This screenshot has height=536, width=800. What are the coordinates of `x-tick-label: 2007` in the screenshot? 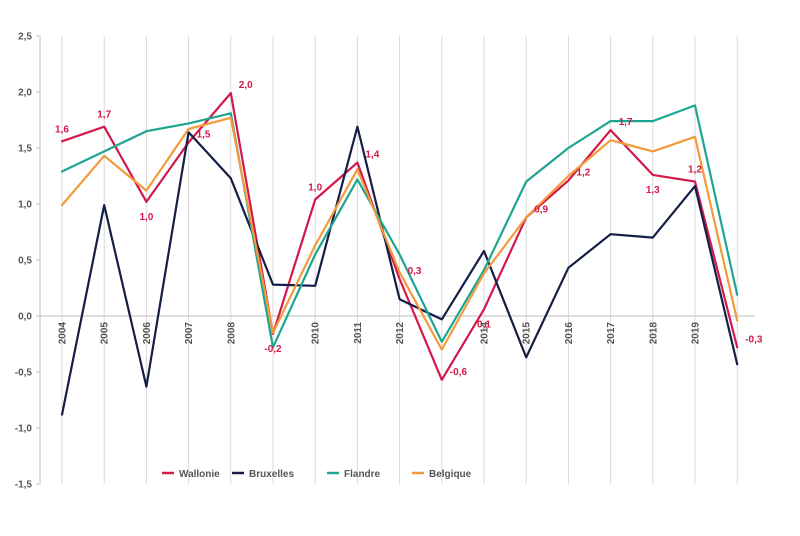 It's located at (189, 333).